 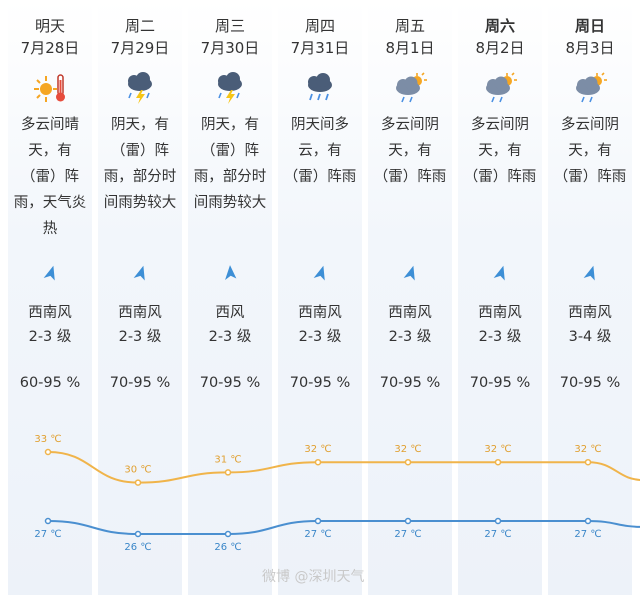 What do you see at coordinates (50, 177) in the screenshot?
I see `weather-description: 多云间晴天，有（雷）阵雨，天气炎热` at bounding box center [50, 177].